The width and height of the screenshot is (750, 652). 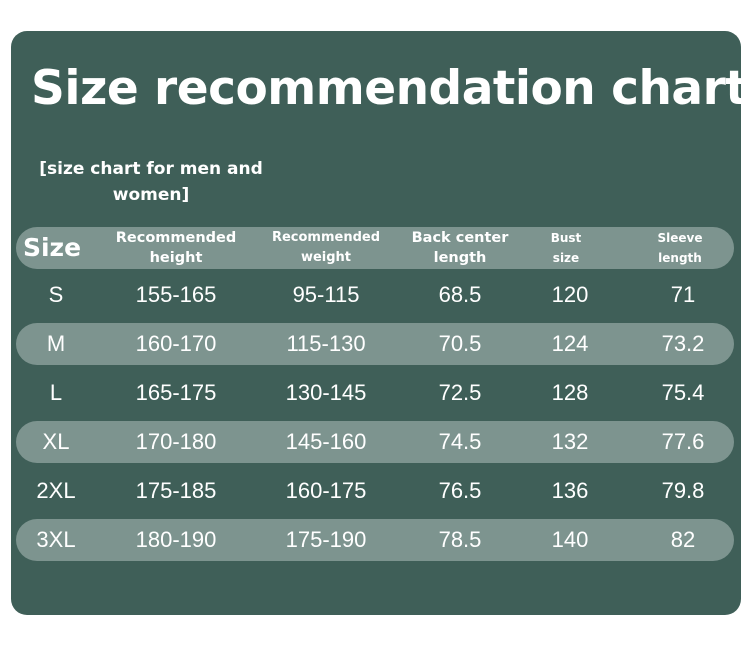 I want to click on cell-size: S, so click(x=56, y=294).